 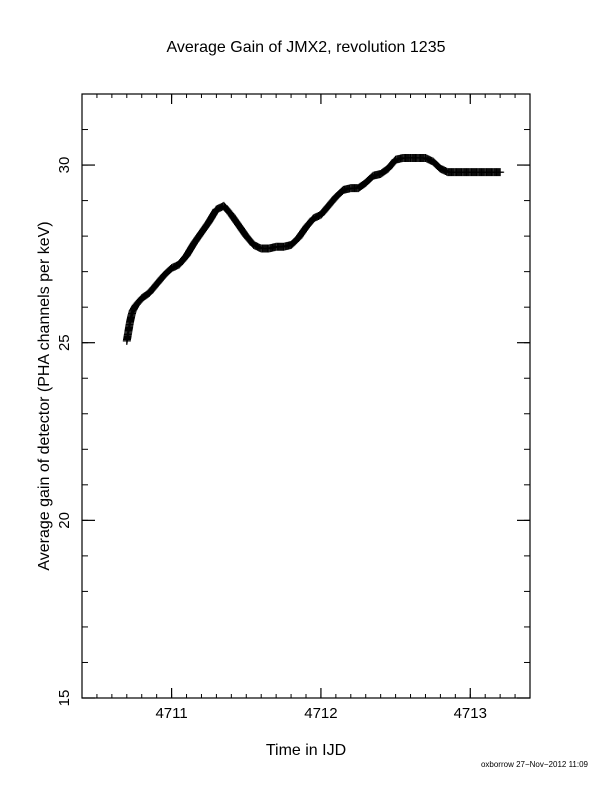 I want to click on y-tick-label: 15, so click(x=64, y=698).